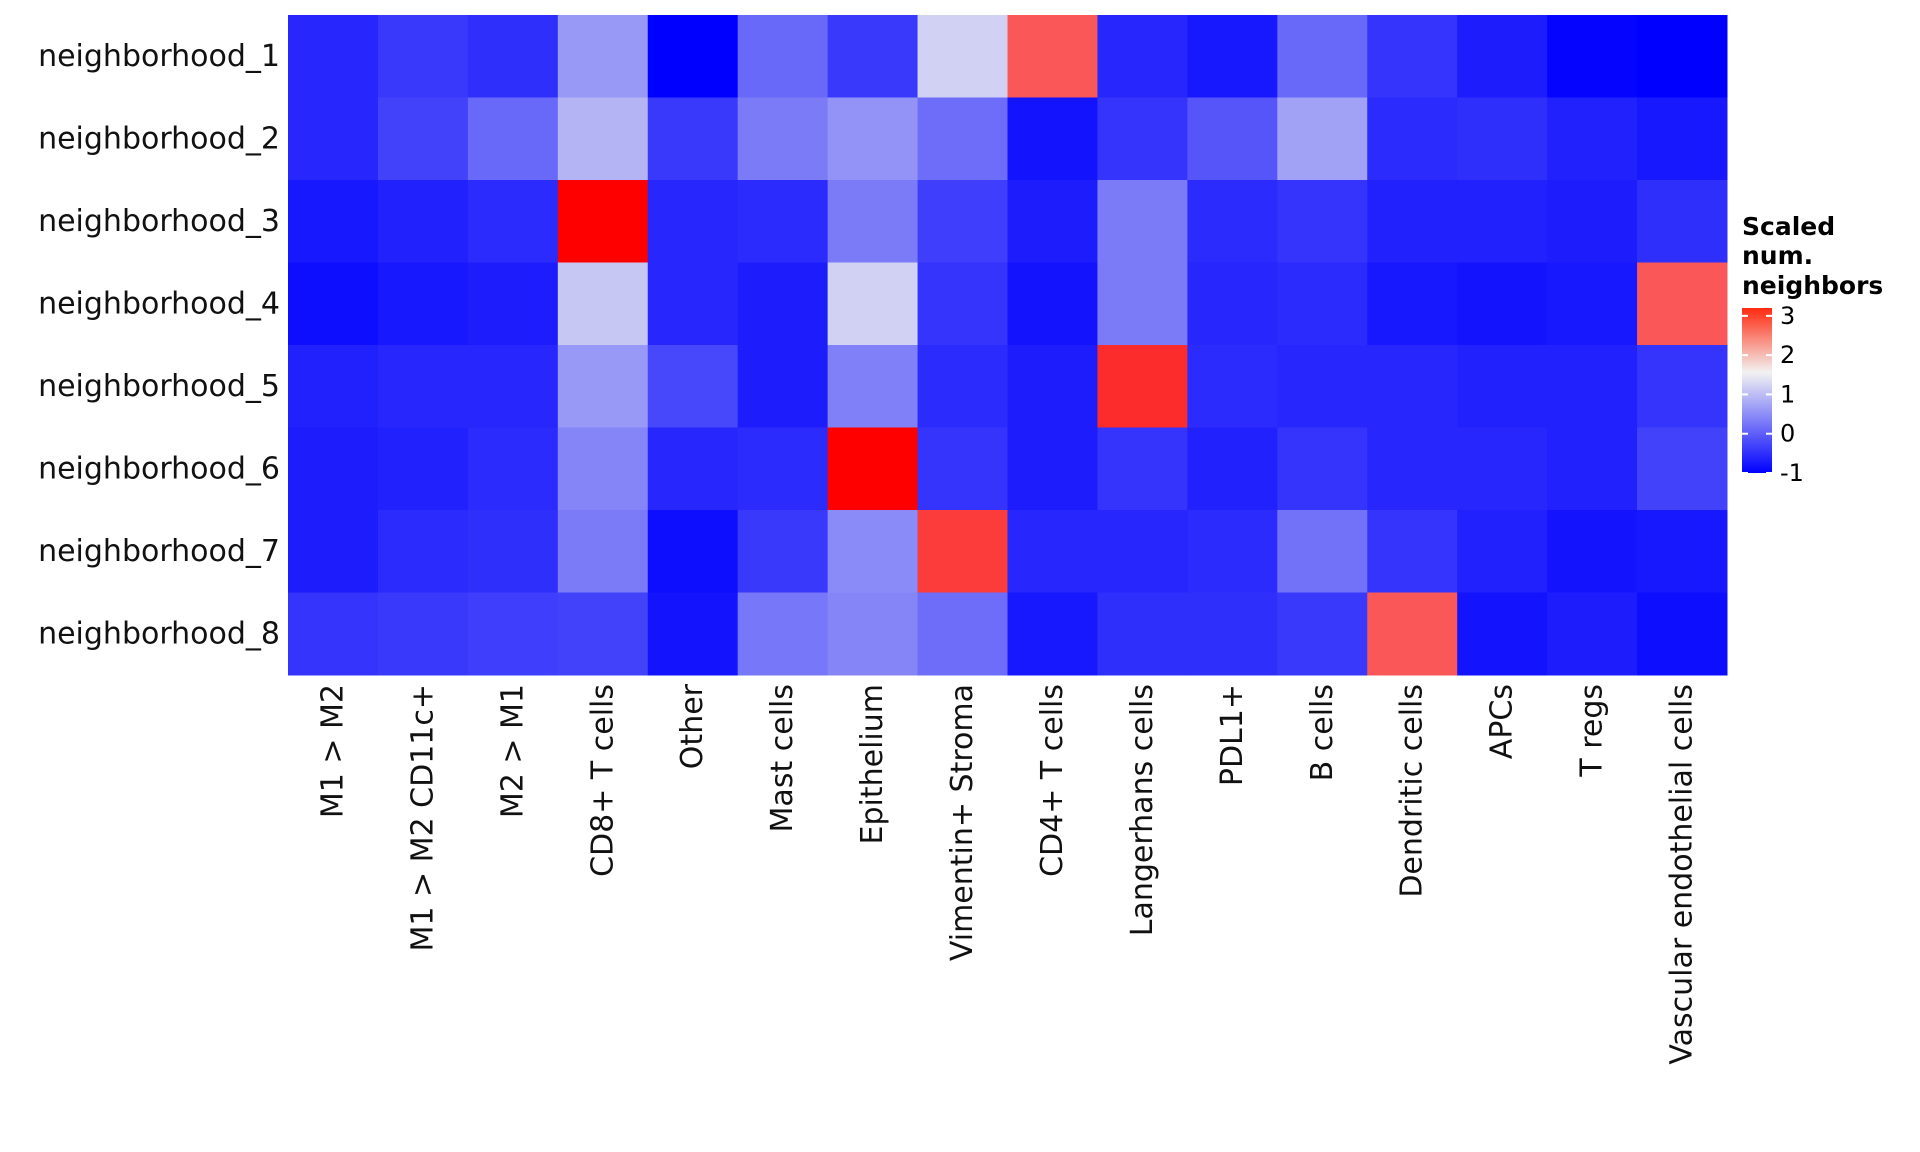 This screenshot has height=1152, width=1920. I want to click on row-label: neighborhood_7, so click(159, 551).